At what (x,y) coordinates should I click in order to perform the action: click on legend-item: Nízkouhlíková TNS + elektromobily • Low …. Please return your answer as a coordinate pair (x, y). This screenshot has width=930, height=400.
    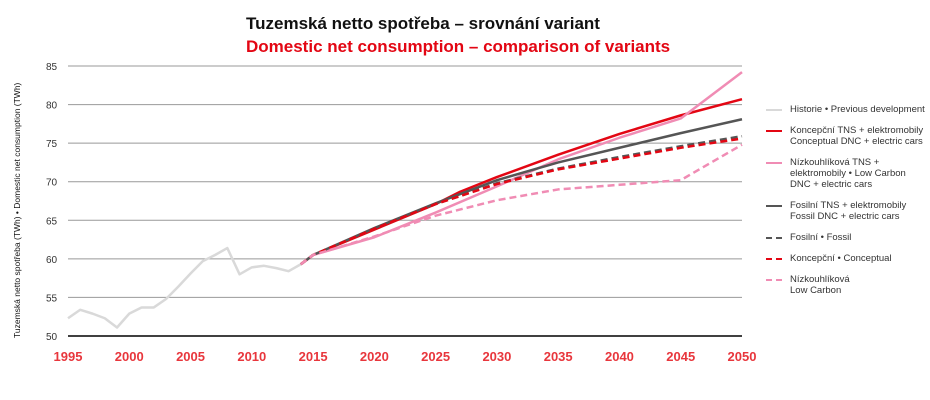
    Looking at the image, I should click on (845, 173).